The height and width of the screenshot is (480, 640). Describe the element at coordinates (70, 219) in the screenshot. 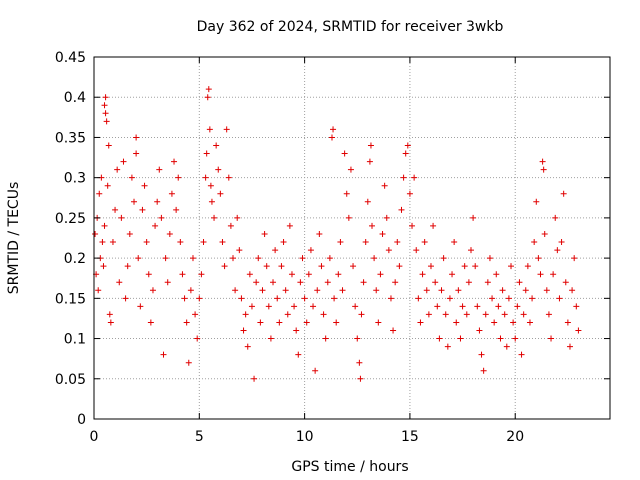

I see `y-tick-label: 0.25` at that location.